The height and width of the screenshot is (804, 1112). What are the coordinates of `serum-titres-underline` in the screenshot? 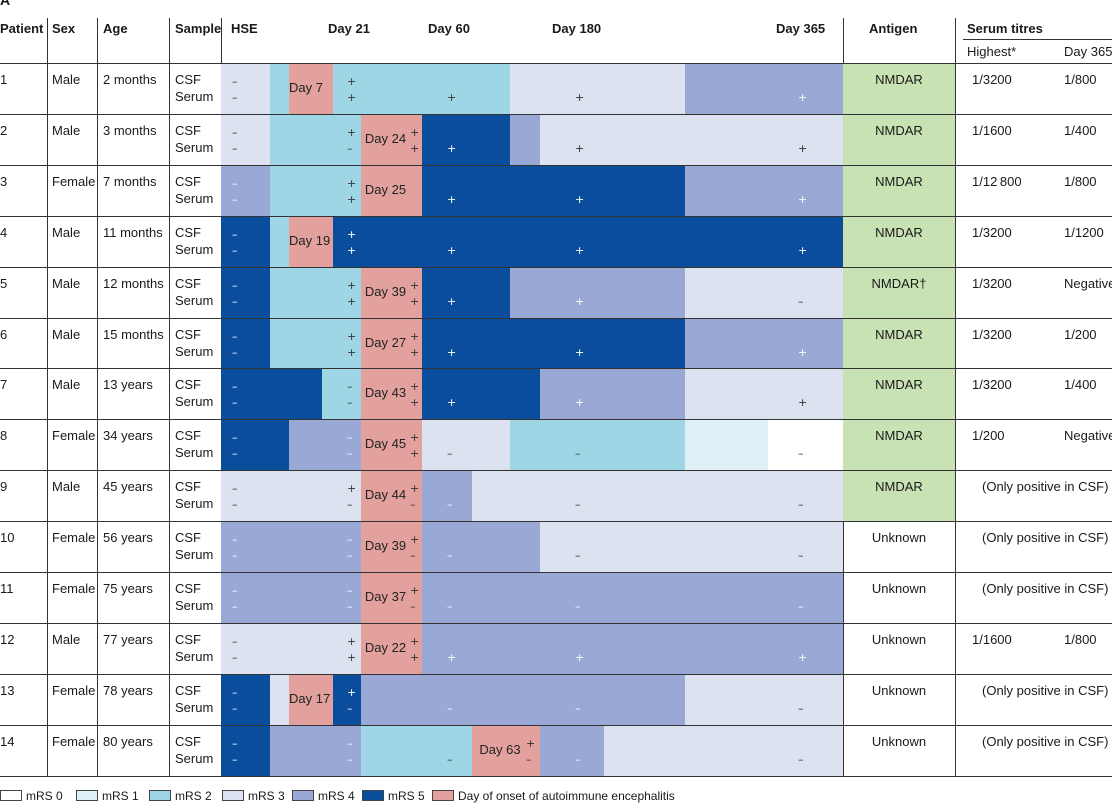 It's located at (1037, 39).